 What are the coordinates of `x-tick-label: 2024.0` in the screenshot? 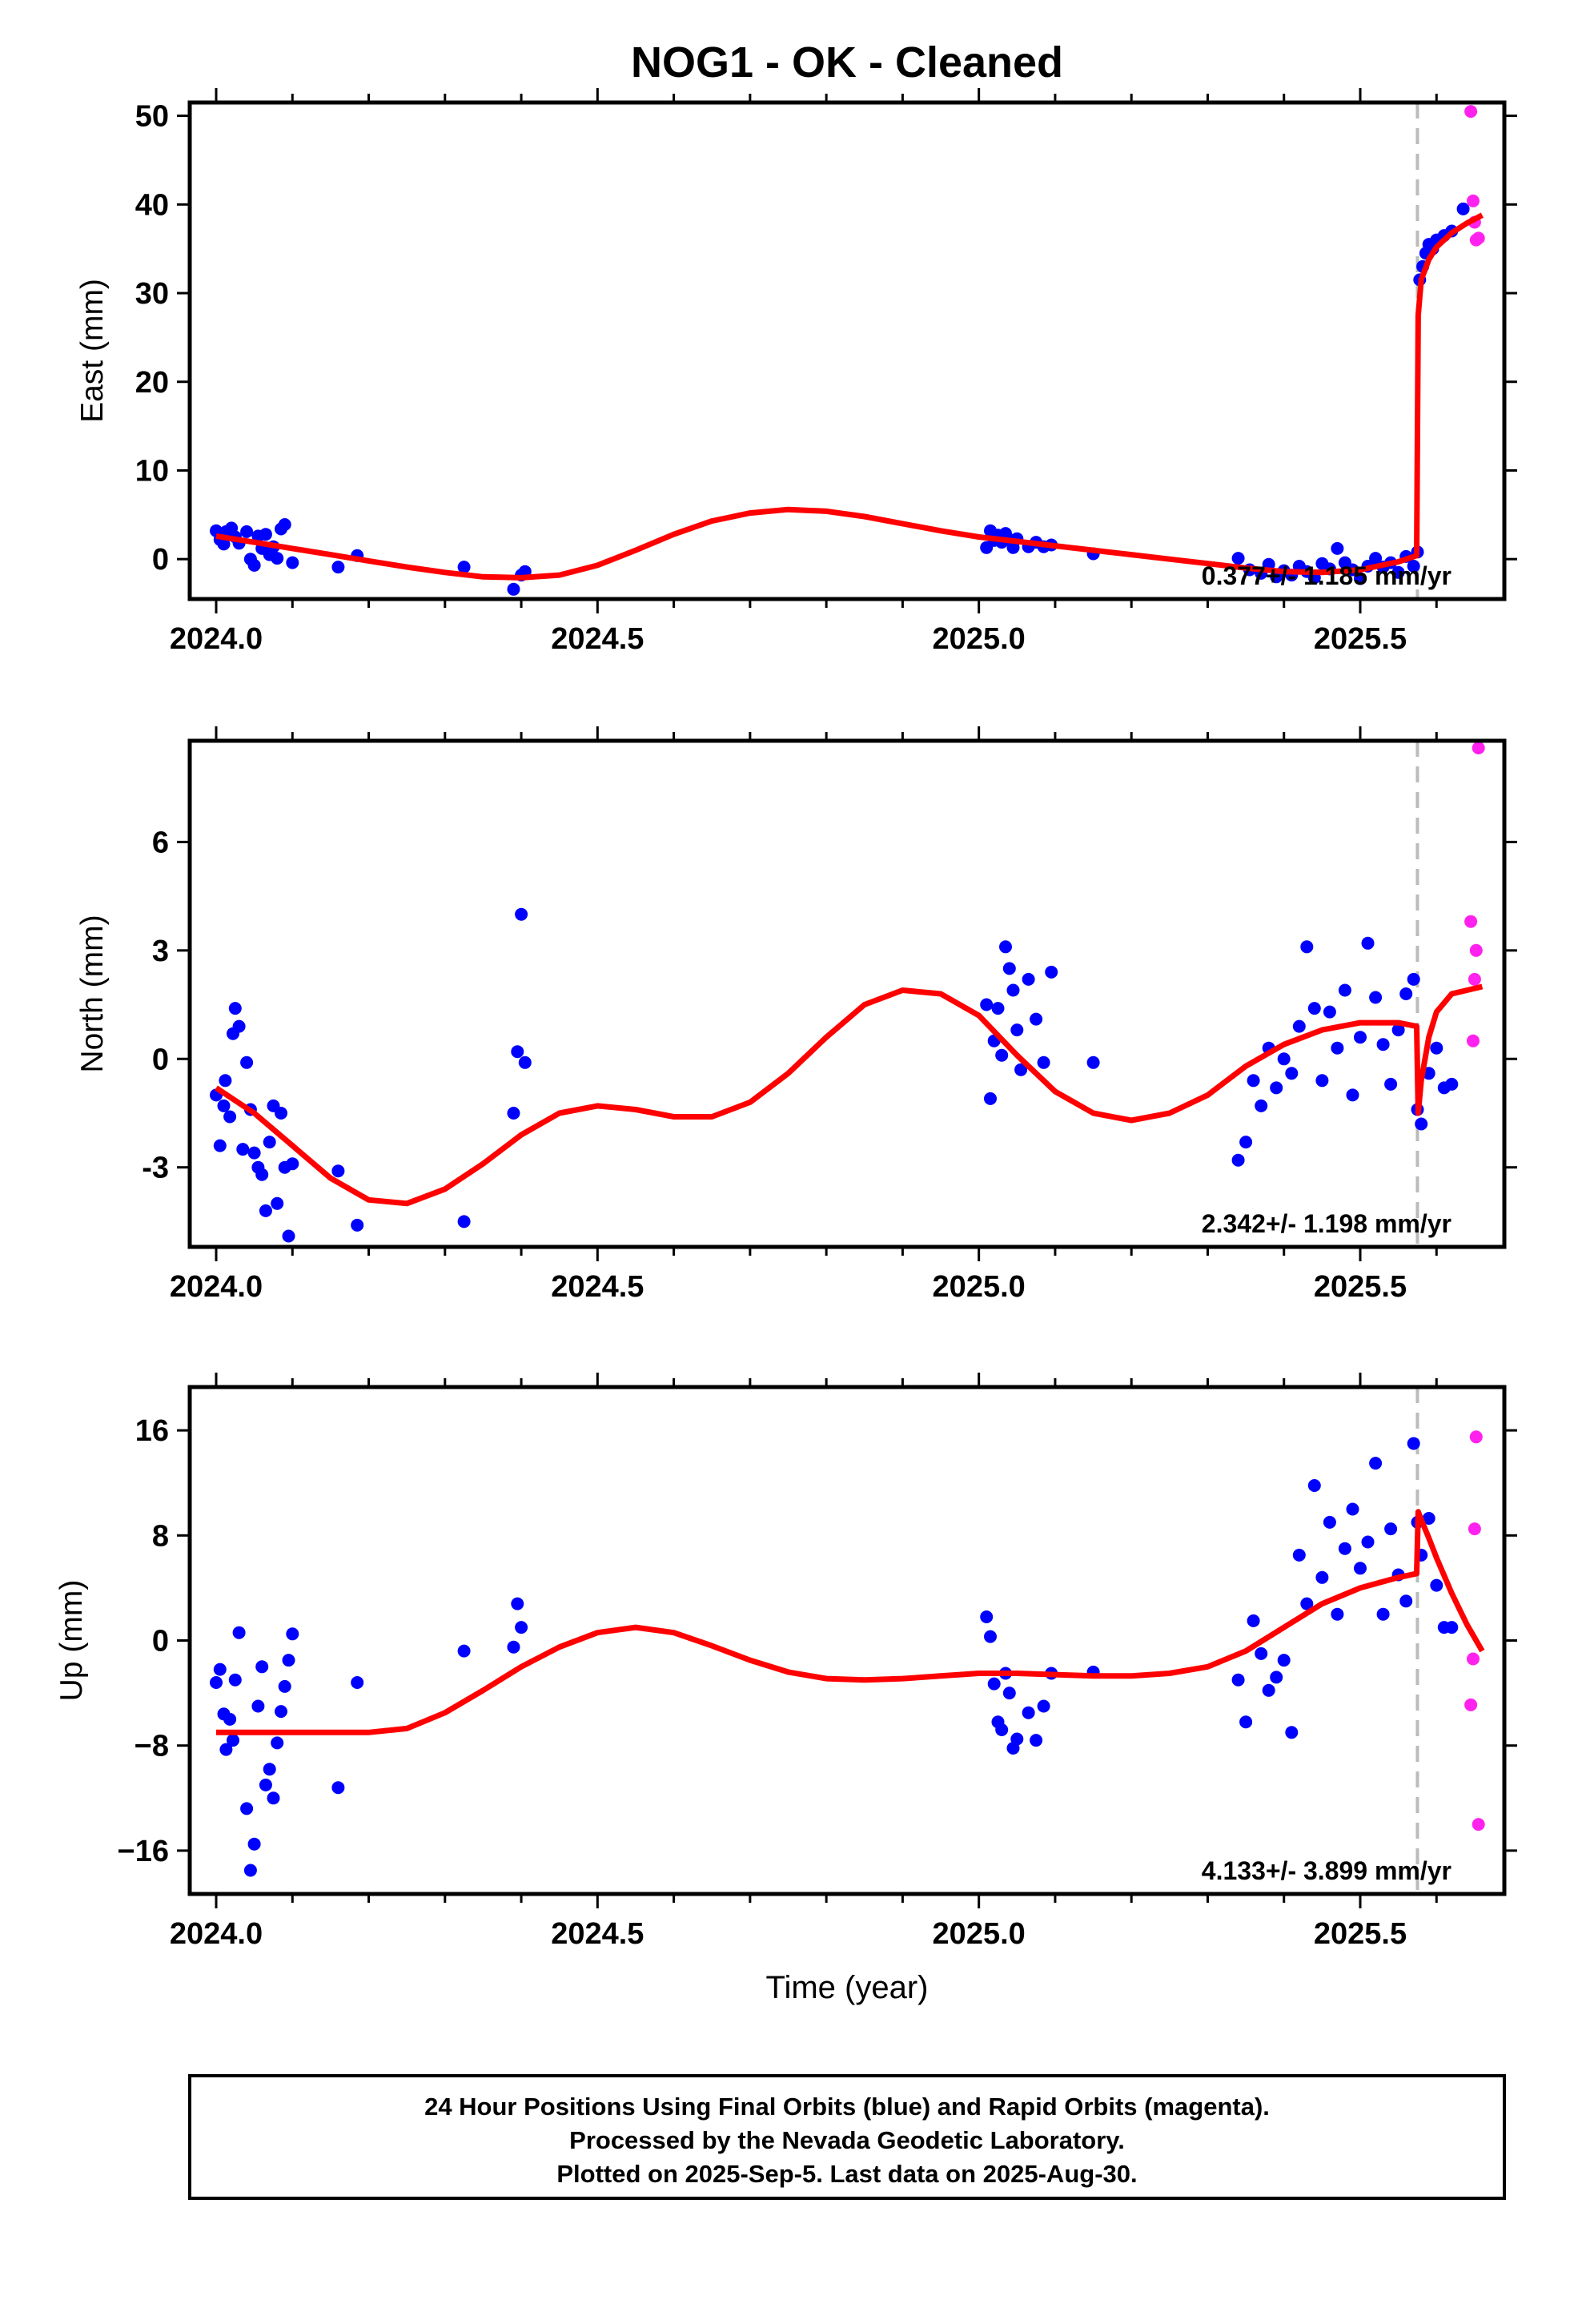 It's located at (216, 1287).